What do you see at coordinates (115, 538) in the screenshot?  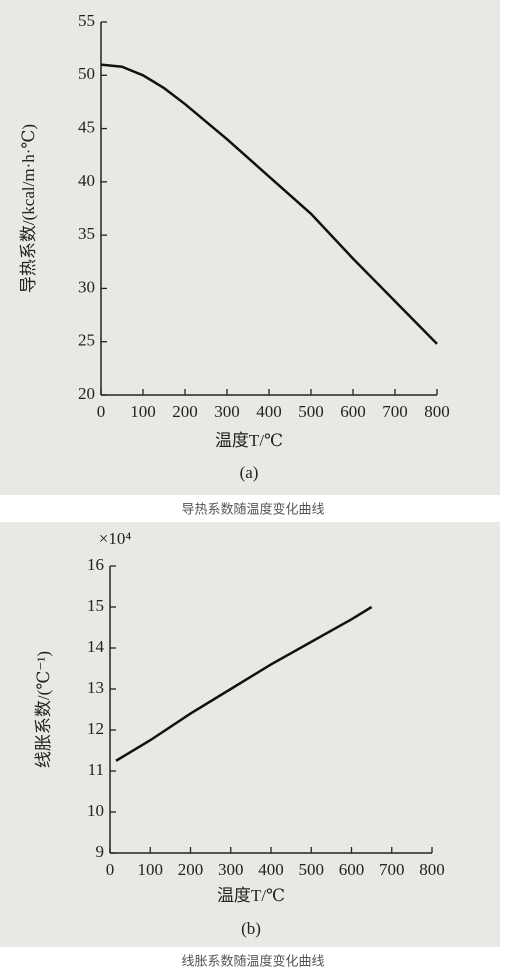 I see `y-multiplier: ×10⁴` at bounding box center [115, 538].